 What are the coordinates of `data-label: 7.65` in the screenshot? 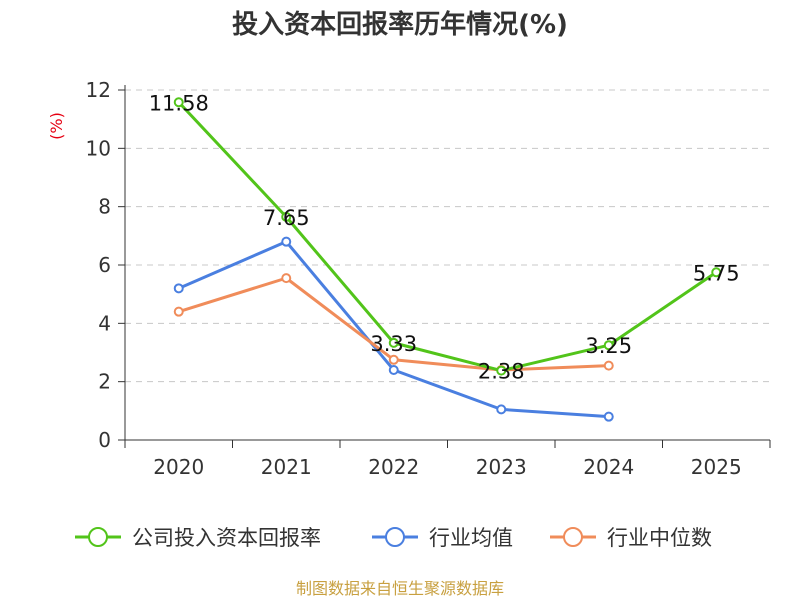 It's located at (286, 218).